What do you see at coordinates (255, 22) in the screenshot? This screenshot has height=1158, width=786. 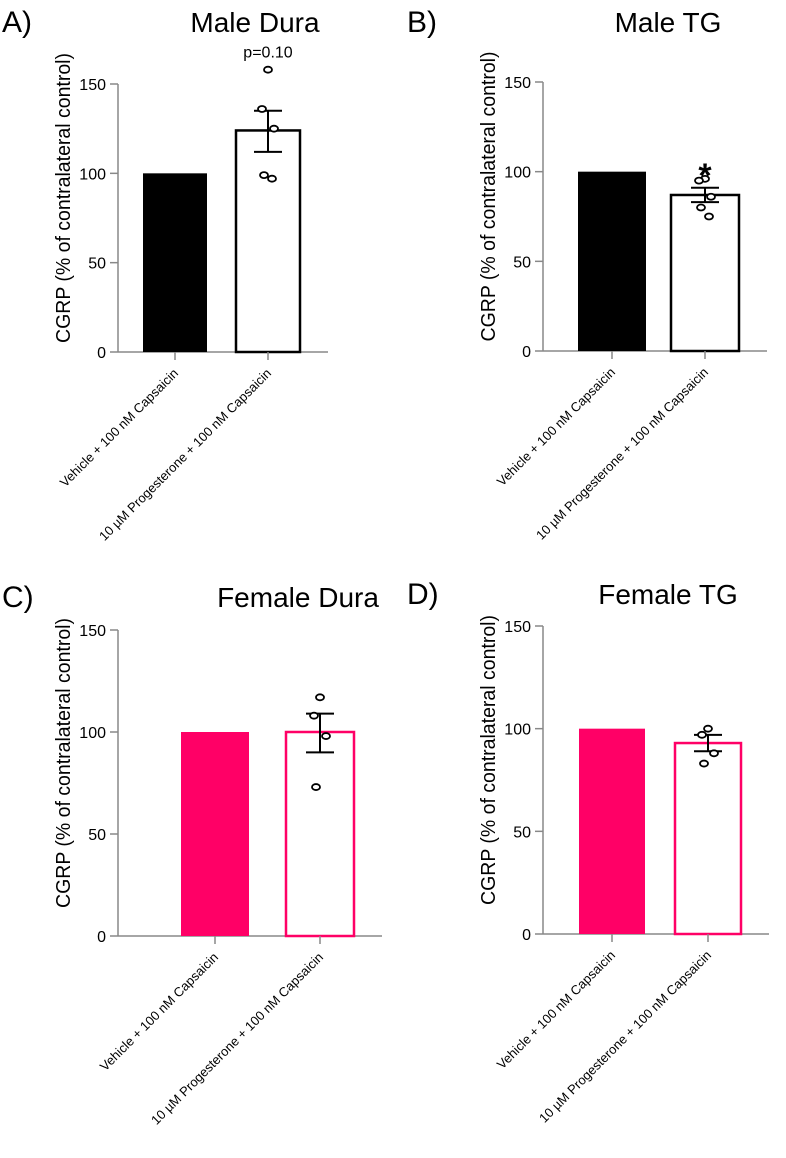 I see `chart-title: Male Dura` at bounding box center [255, 22].